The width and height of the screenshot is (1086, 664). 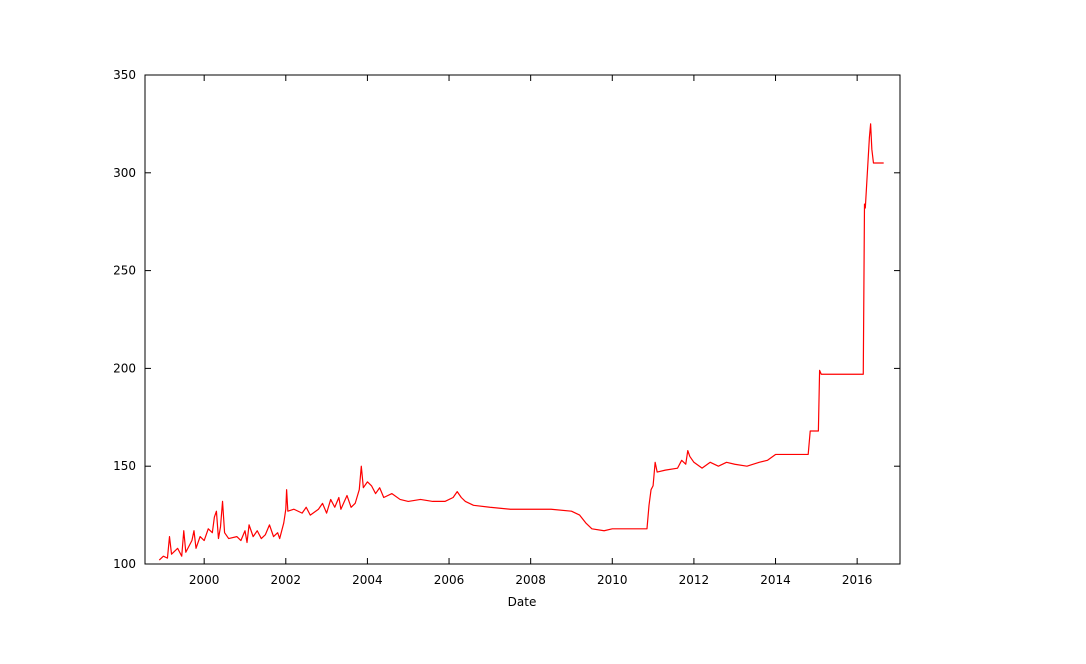 I want to click on y-tick-label: 100, so click(x=124, y=564).